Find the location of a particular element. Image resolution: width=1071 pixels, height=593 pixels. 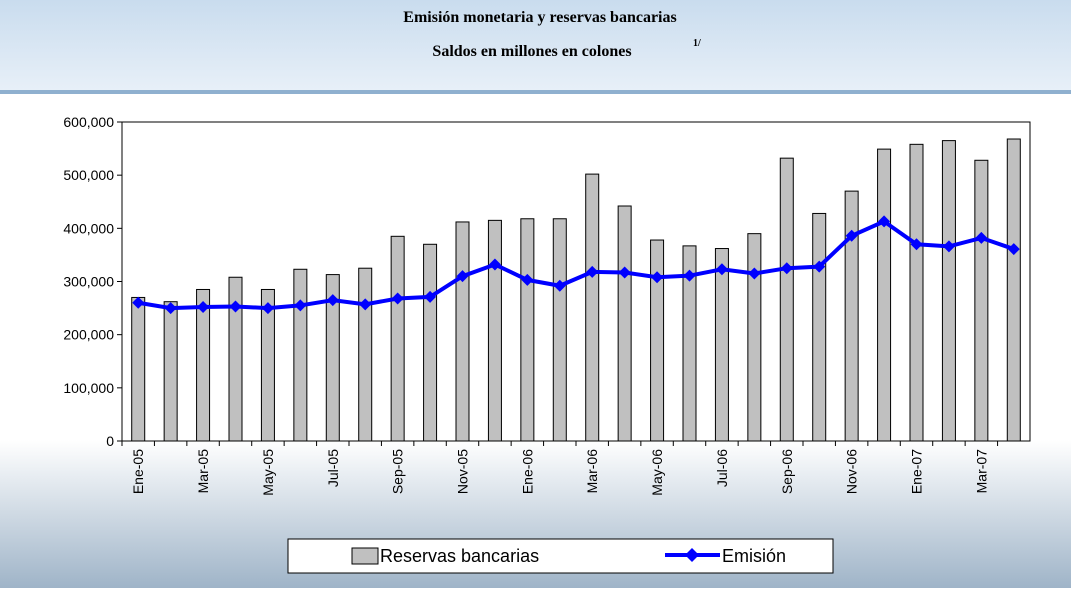

x-tick-label: Mar-06 is located at coordinates (592, 471).